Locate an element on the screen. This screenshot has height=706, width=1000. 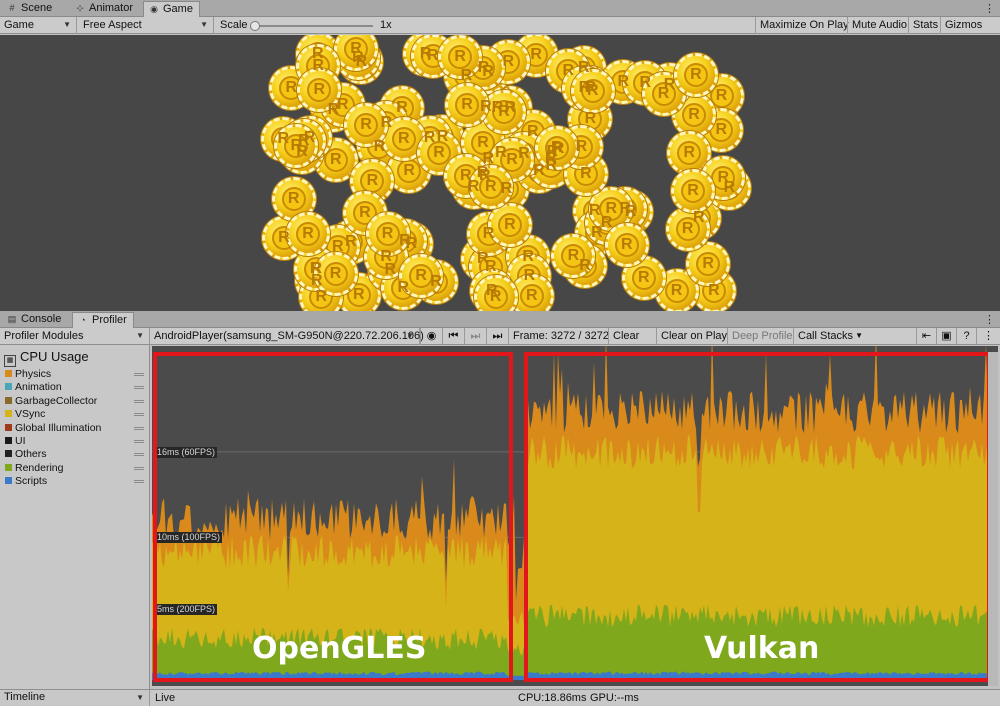
clear-on-play-button: Clear on Play is located at coordinates (693, 336).